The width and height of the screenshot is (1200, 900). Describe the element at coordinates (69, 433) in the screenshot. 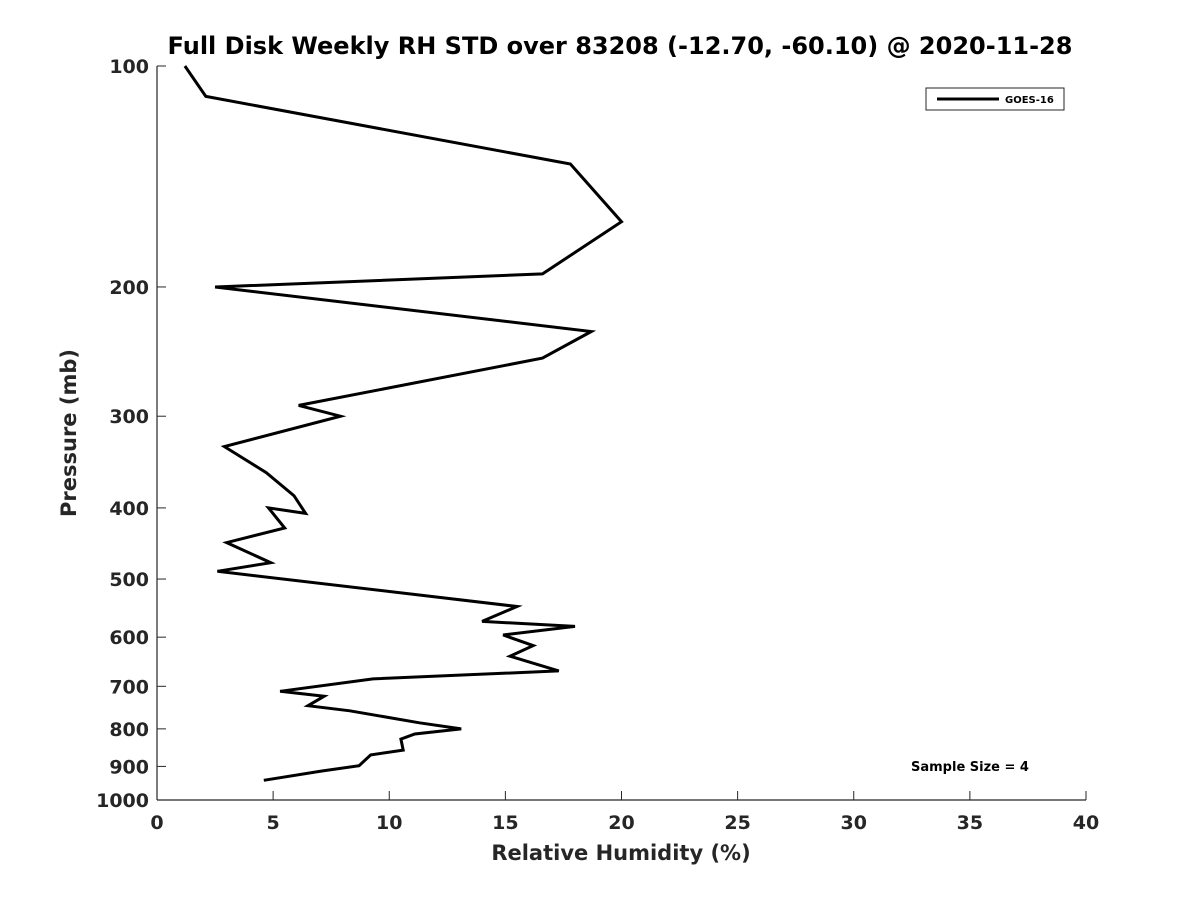

I see `y-axis-label: Pressure (mb)` at that location.